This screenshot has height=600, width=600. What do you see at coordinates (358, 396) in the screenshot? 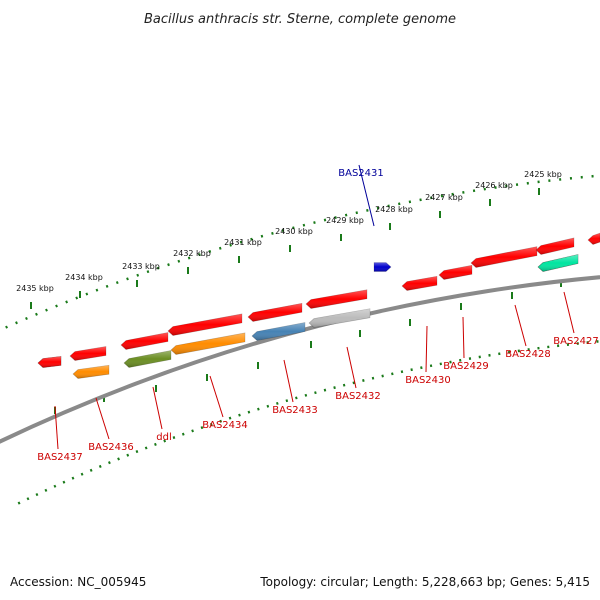
I see `gene-label: BAS2432` at bounding box center [358, 396].